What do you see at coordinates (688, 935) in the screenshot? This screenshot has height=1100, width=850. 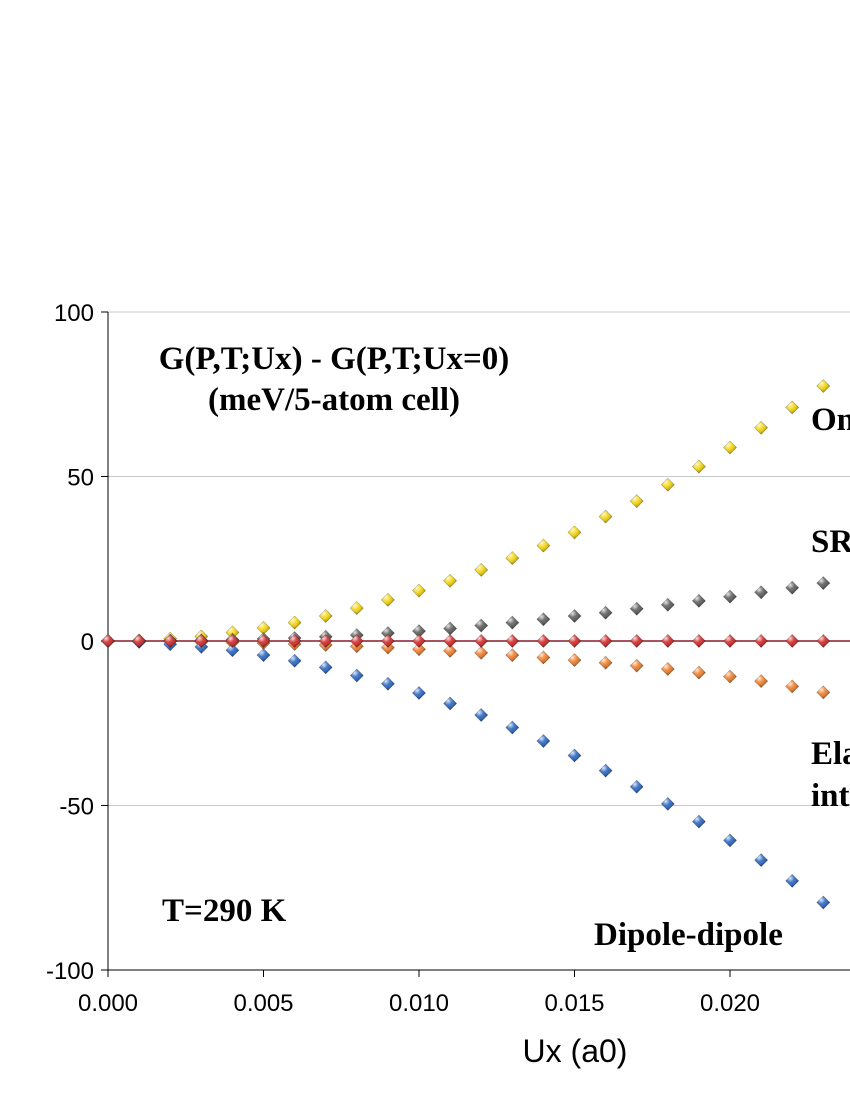 I see `series-label-dipole: Dipole-dipole` at bounding box center [688, 935].